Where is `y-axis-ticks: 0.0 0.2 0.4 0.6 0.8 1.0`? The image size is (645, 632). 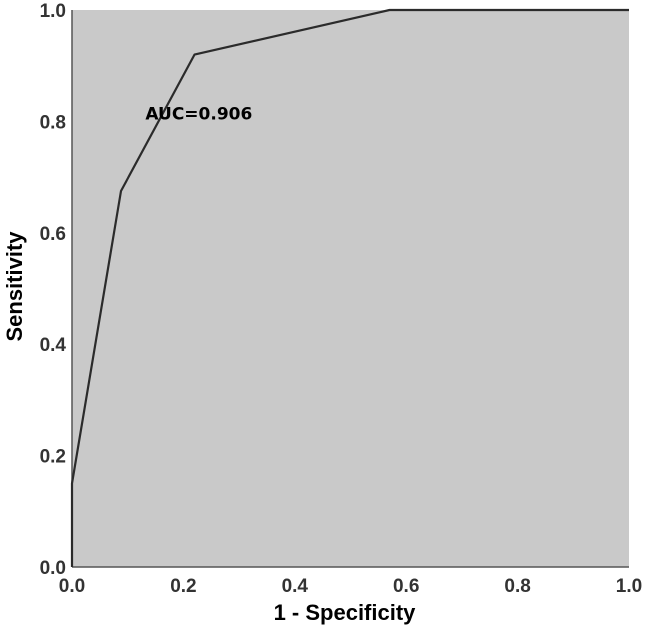
y-axis-ticks: 0.0 0.2 0.4 0.6 0.8 1.0 is located at coordinates (53, 290).